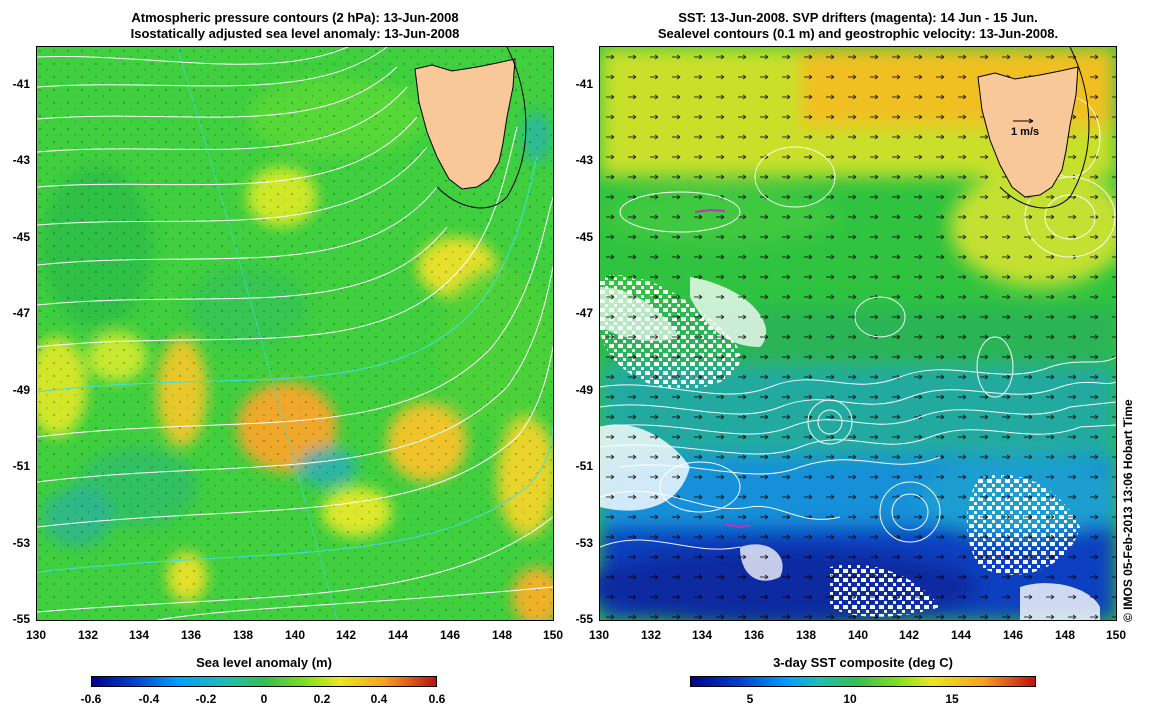 This screenshot has width=1150, height=710. I want to click on sla-colorbar, so click(264, 681).